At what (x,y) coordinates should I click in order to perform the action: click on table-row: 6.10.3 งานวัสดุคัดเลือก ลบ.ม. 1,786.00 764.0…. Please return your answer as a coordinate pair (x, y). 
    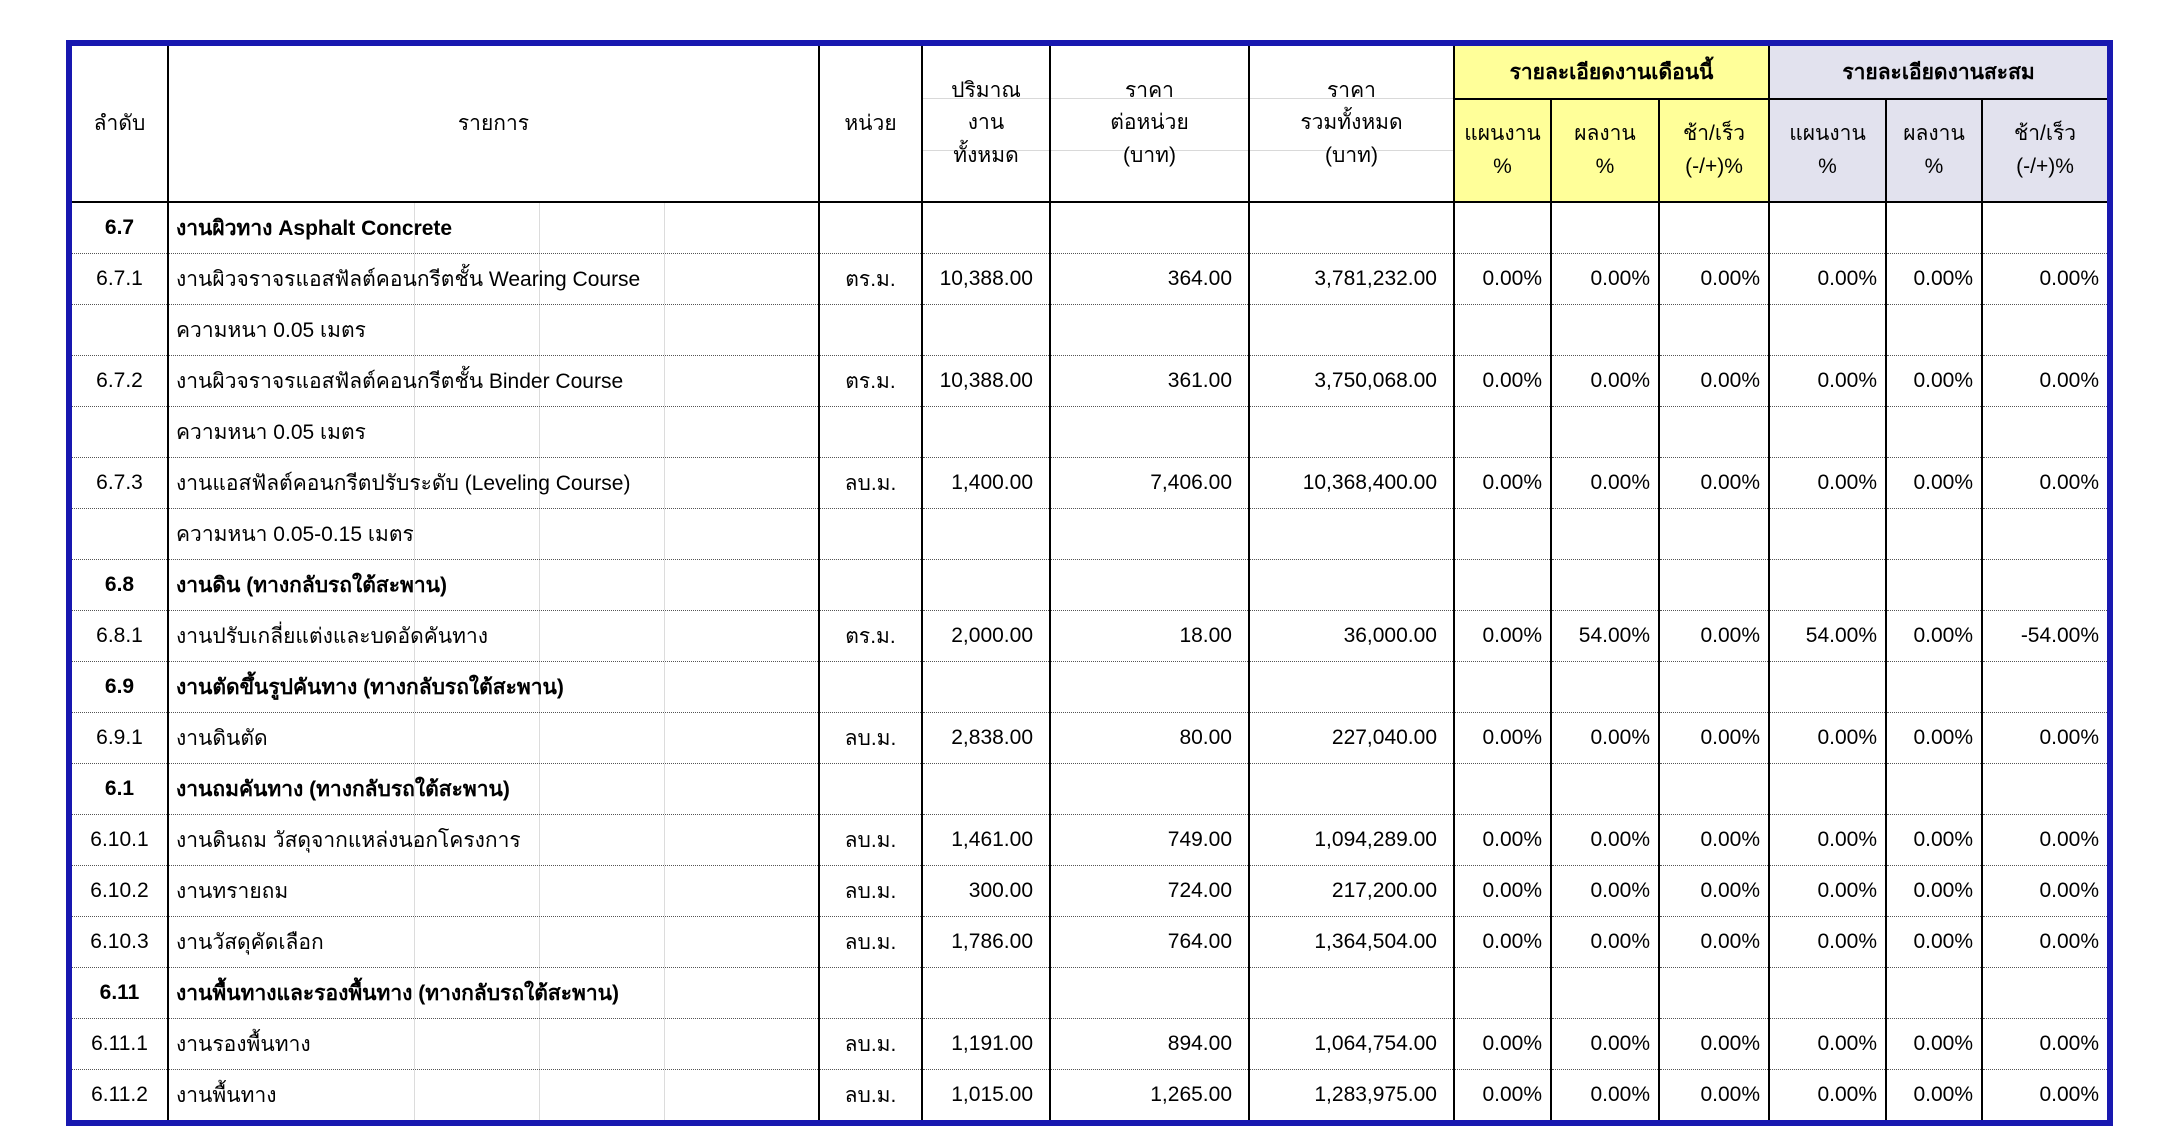
    Looking at the image, I should click on (1089, 942).